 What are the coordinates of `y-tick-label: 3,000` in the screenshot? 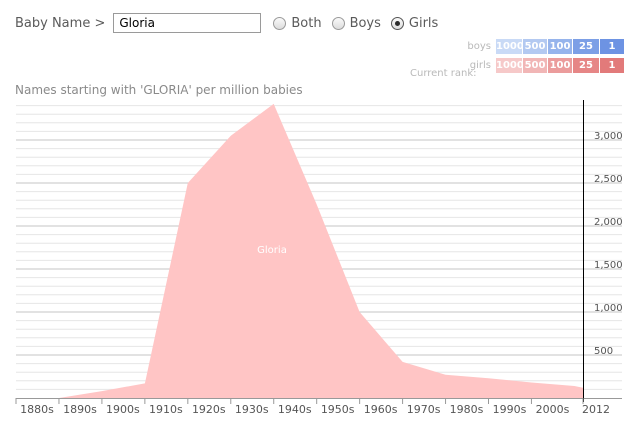 It's located at (608, 136).